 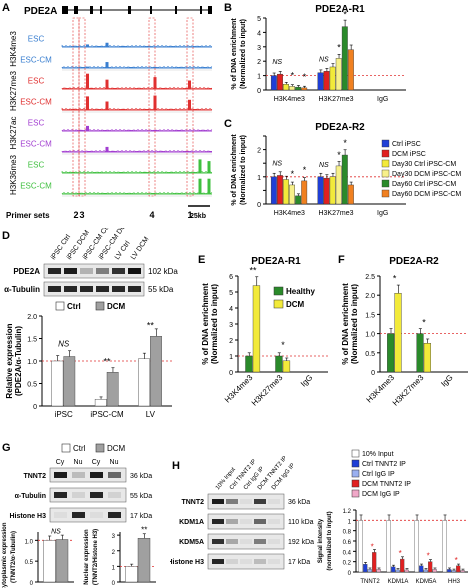 I want to click on y-axis-label: Signal intensity, so click(x=321, y=540).